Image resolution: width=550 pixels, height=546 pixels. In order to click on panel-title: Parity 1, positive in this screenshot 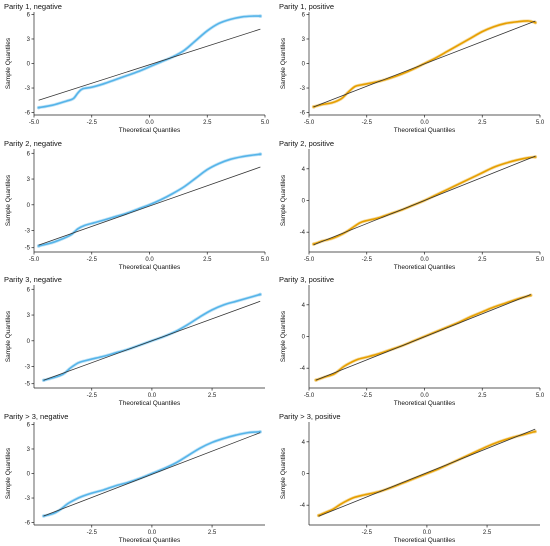, I will do `click(306, 6)`.